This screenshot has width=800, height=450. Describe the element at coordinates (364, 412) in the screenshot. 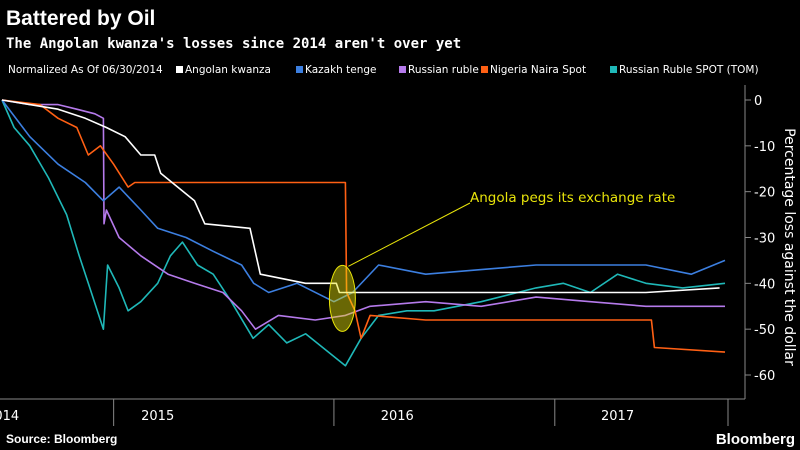

I see `x-axis-ticks: 2014 2015 2016 2017` at that location.